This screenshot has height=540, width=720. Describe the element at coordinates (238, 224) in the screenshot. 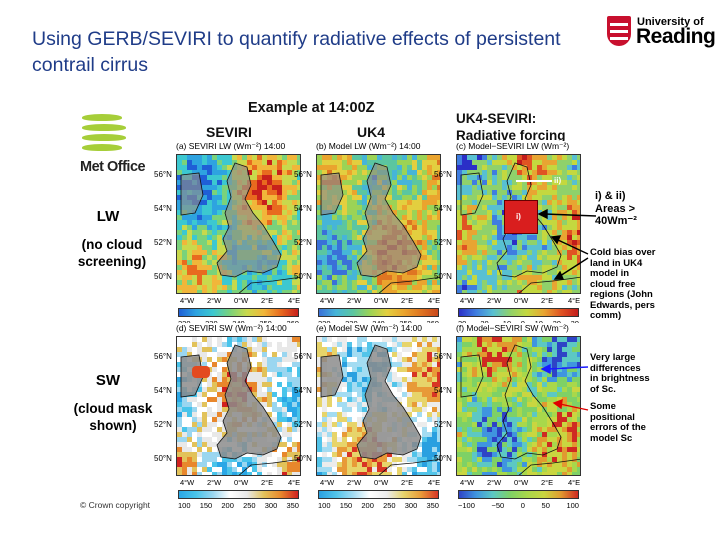

I see `map-panel-a` at that location.